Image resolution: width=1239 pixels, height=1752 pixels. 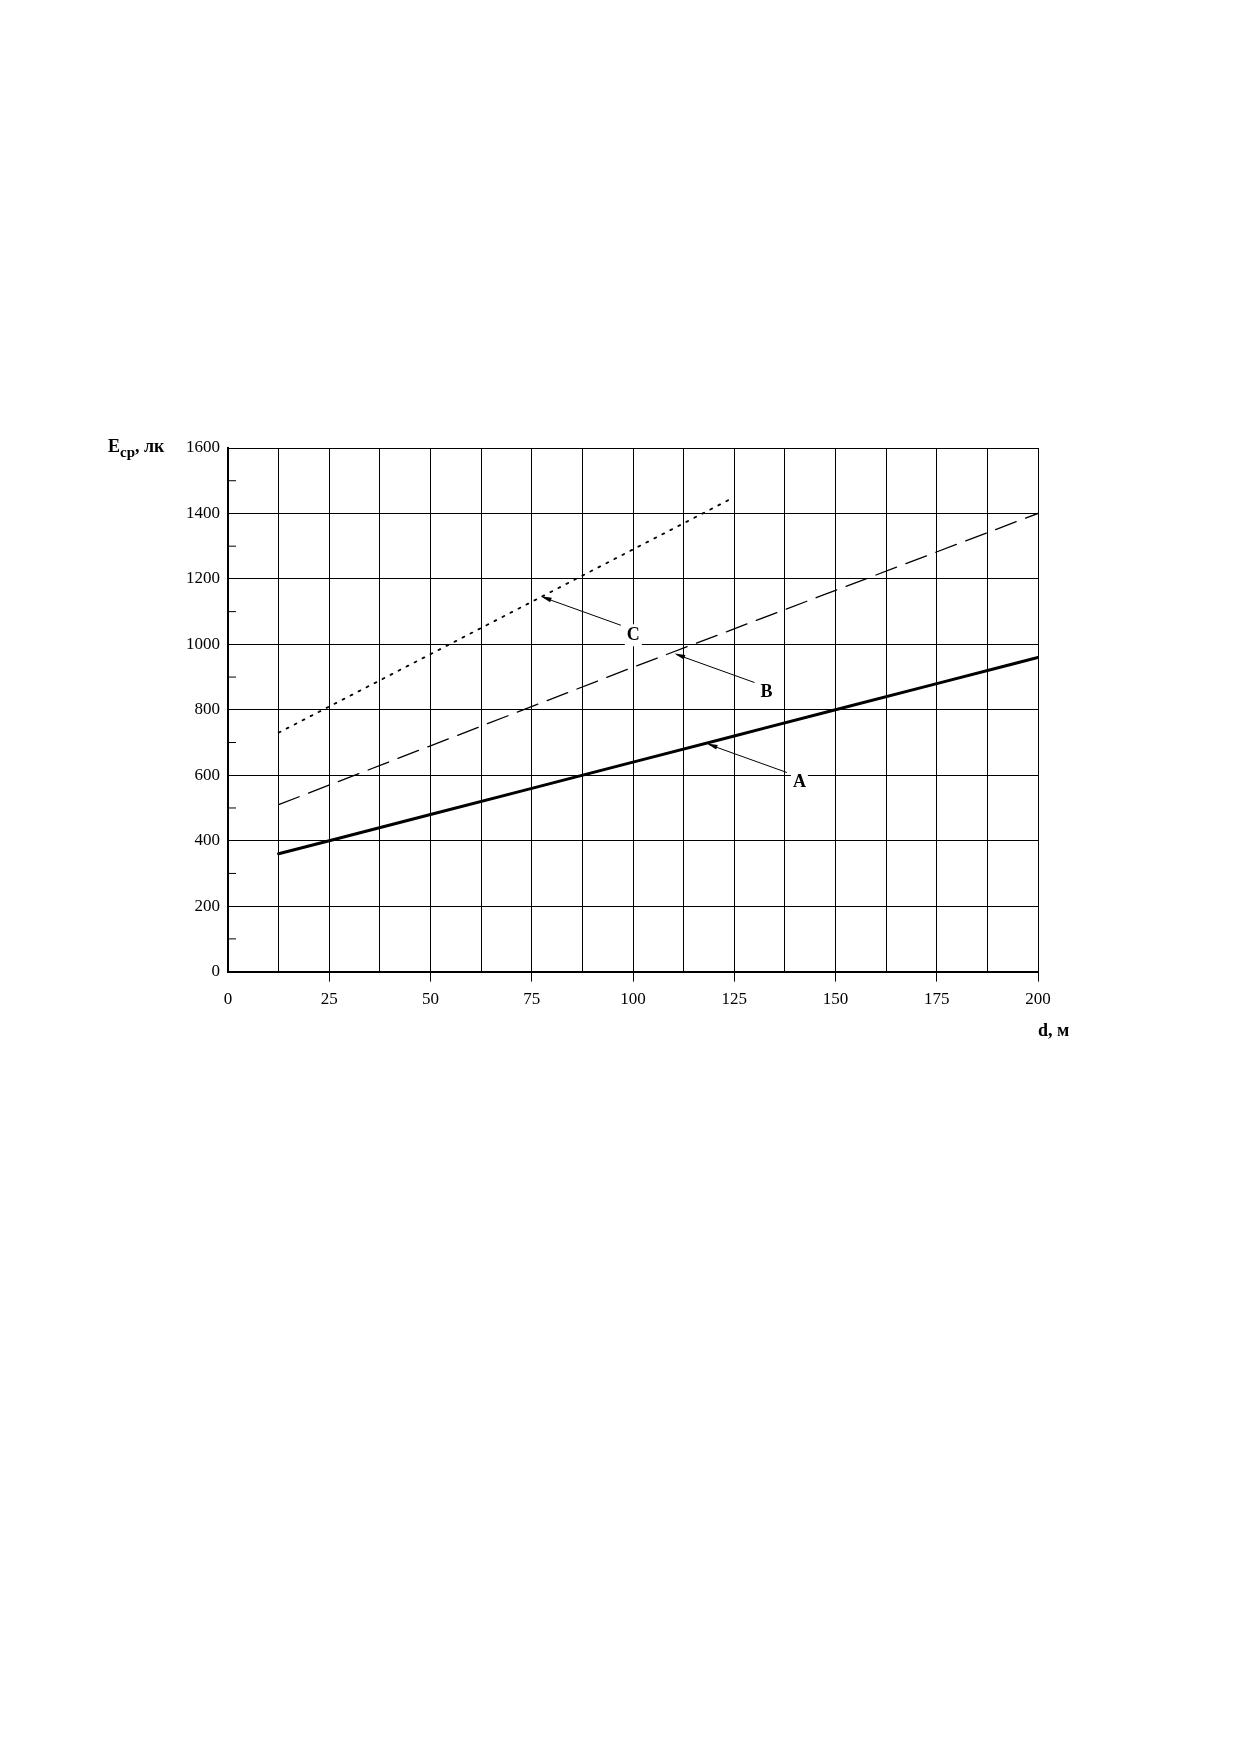 What do you see at coordinates (835, 999) in the screenshot?
I see `x-tick-label: 150` at bounding box center [835, 999].